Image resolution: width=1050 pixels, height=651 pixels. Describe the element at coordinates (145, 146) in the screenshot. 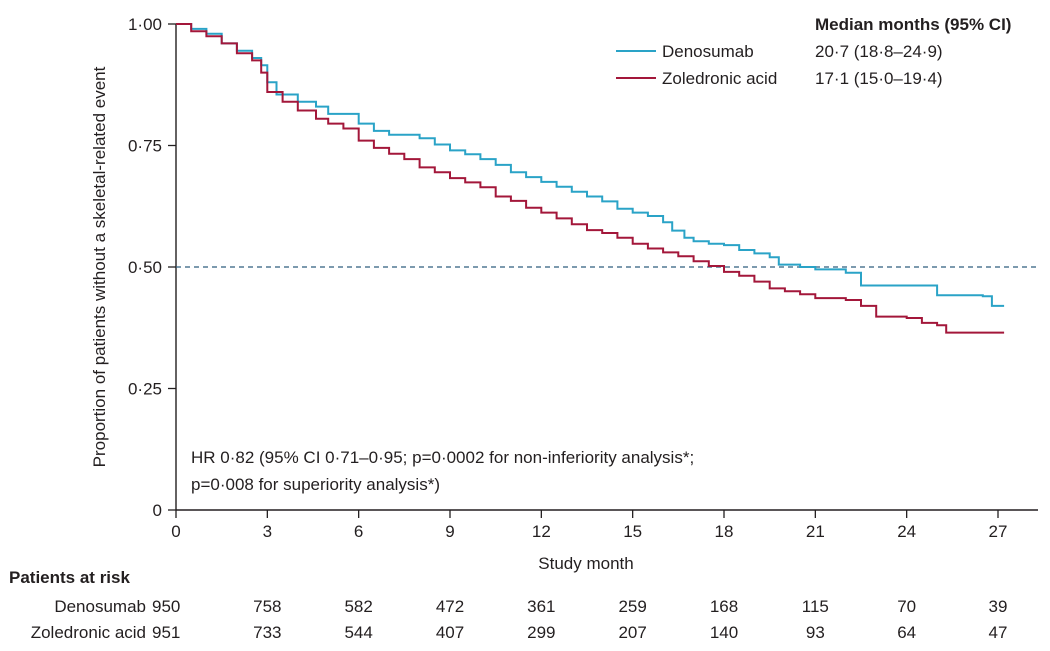

I see `y-tick-label: 0·75` at that location.